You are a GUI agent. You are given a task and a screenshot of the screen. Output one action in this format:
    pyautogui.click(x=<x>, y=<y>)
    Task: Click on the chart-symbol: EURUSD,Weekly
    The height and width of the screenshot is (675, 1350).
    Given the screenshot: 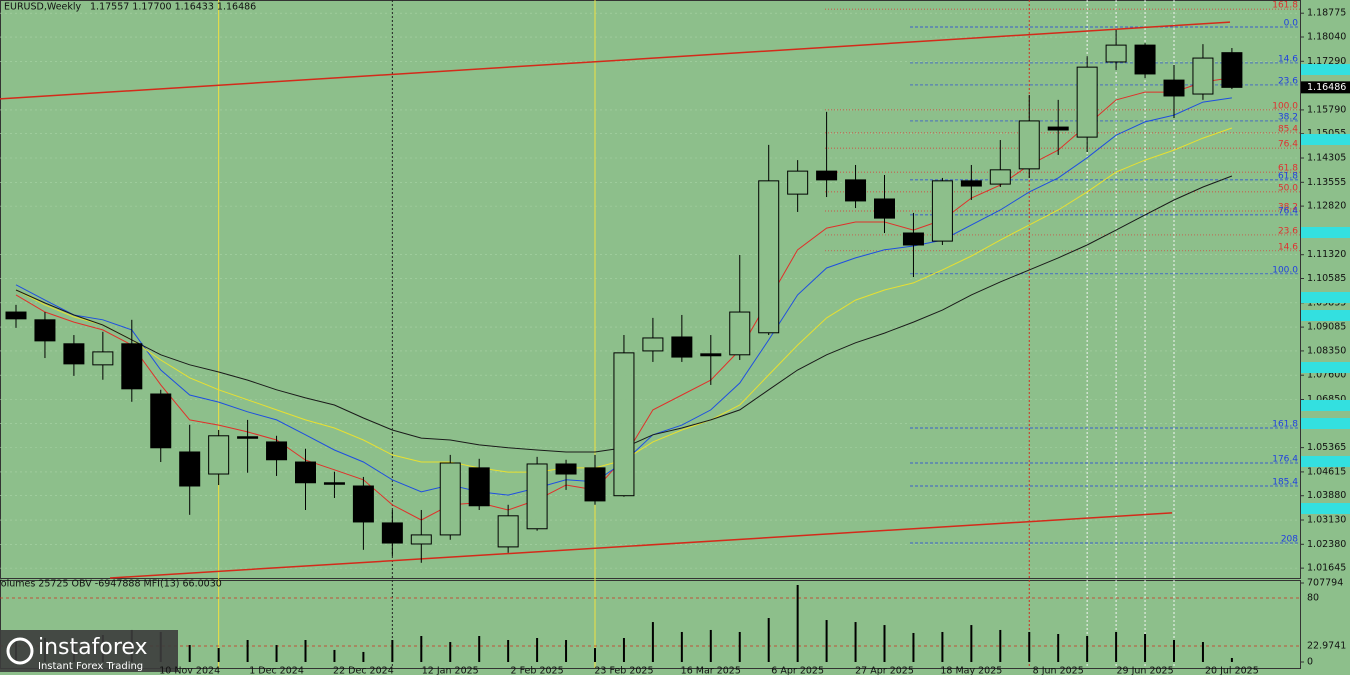 What is the action you would take?
    pyautogui.click(x=43, y=7)
    